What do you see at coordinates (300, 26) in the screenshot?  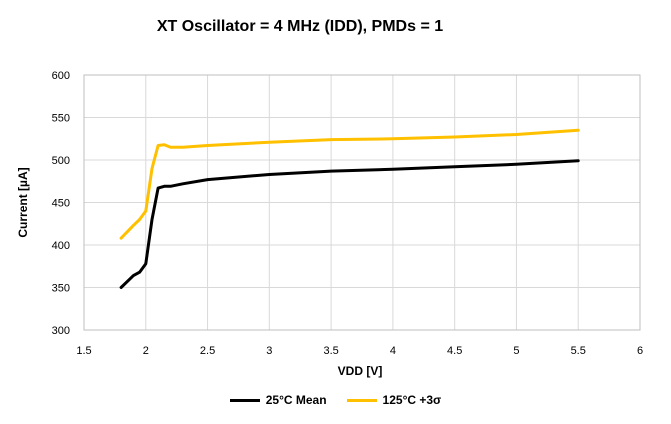 I see `chart-title: XT Oscillator = 4 MHz (IDD), PMDs = 1` at bounding box center [300, 26].